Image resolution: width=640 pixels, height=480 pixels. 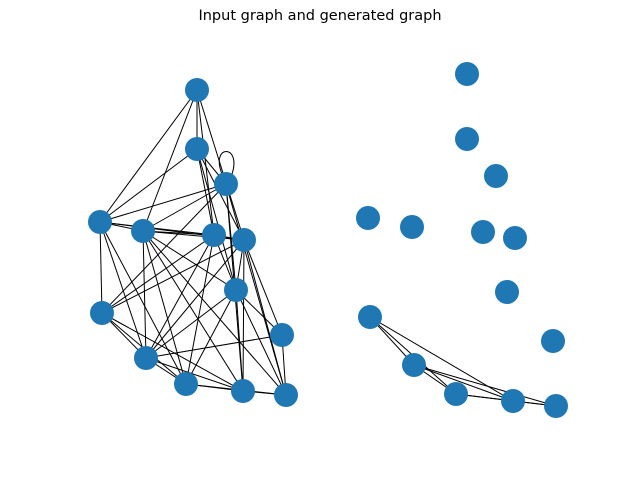 I want to click on edge-n7-n9, so click(x=191, y=324).